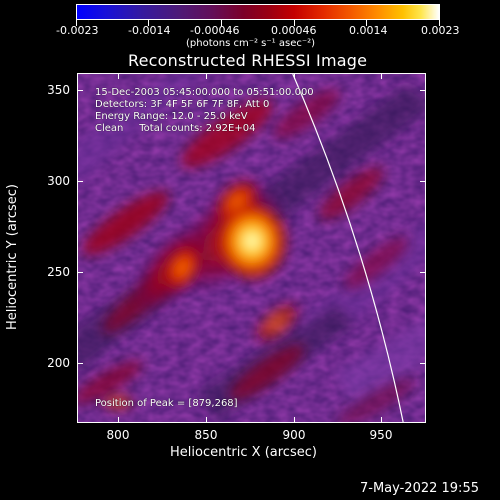  I want to click on colorbar-tick-label: -0.0023, so click(77, 30).